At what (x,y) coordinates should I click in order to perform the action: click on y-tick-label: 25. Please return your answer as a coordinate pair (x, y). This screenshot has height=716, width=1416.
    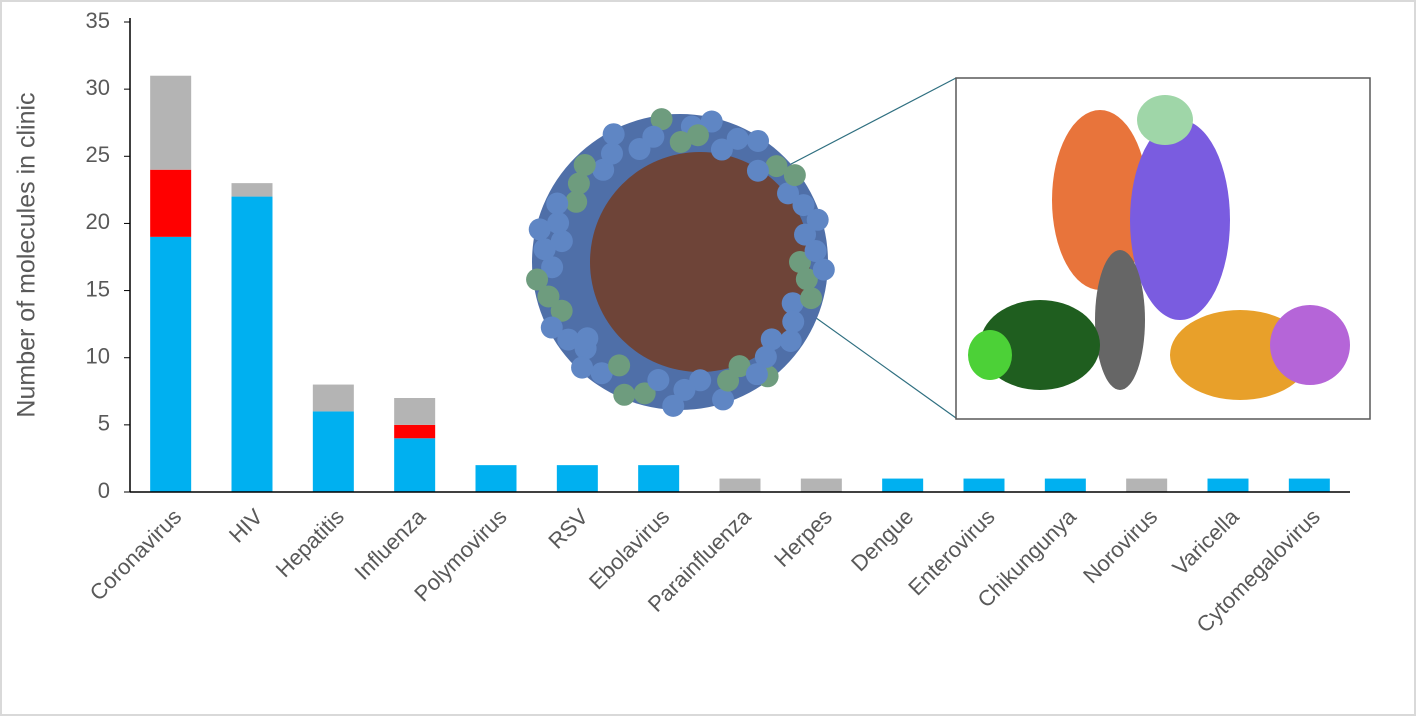
    Looking at the image, I should click on (98, 154).